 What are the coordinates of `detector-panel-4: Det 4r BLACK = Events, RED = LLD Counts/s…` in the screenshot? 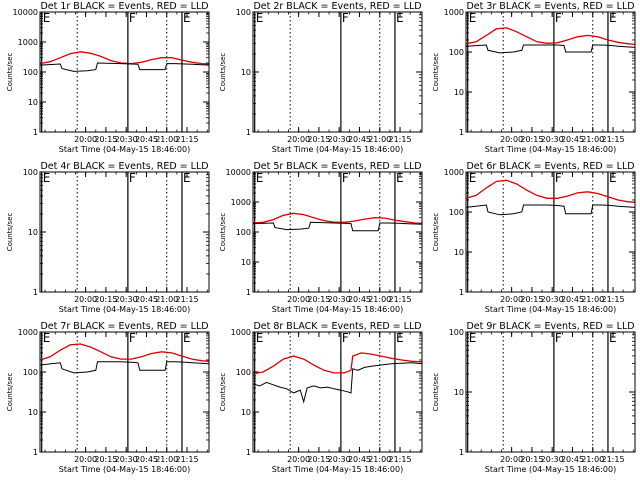 It's located at (108, 237).